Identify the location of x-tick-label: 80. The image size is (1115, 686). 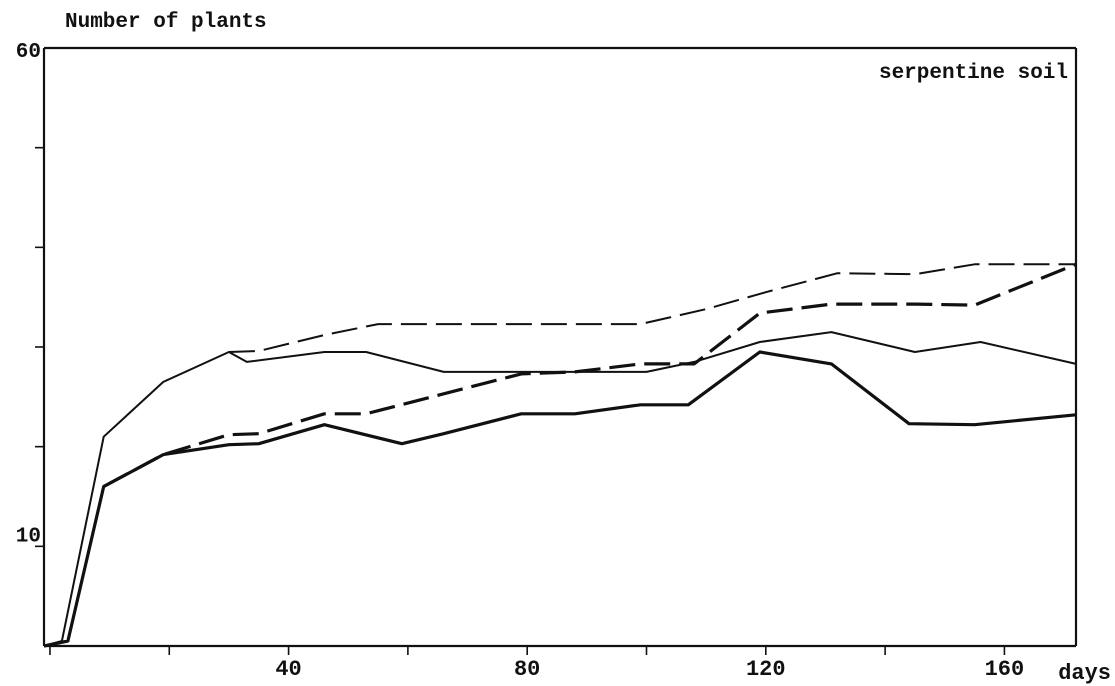
(527, 669).